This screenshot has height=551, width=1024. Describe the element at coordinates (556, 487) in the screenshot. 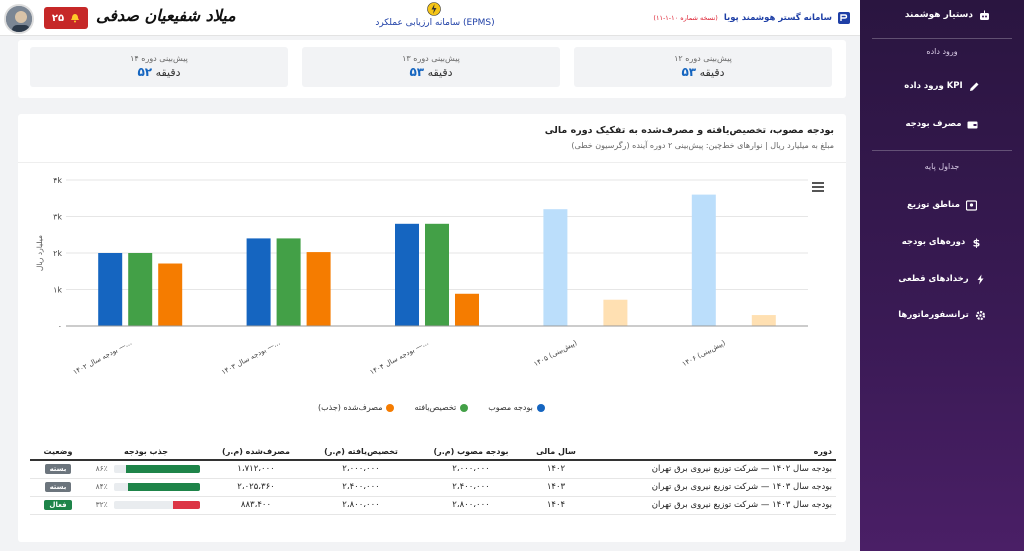

I see `cell-year: ۱۴۰۳` at that location.